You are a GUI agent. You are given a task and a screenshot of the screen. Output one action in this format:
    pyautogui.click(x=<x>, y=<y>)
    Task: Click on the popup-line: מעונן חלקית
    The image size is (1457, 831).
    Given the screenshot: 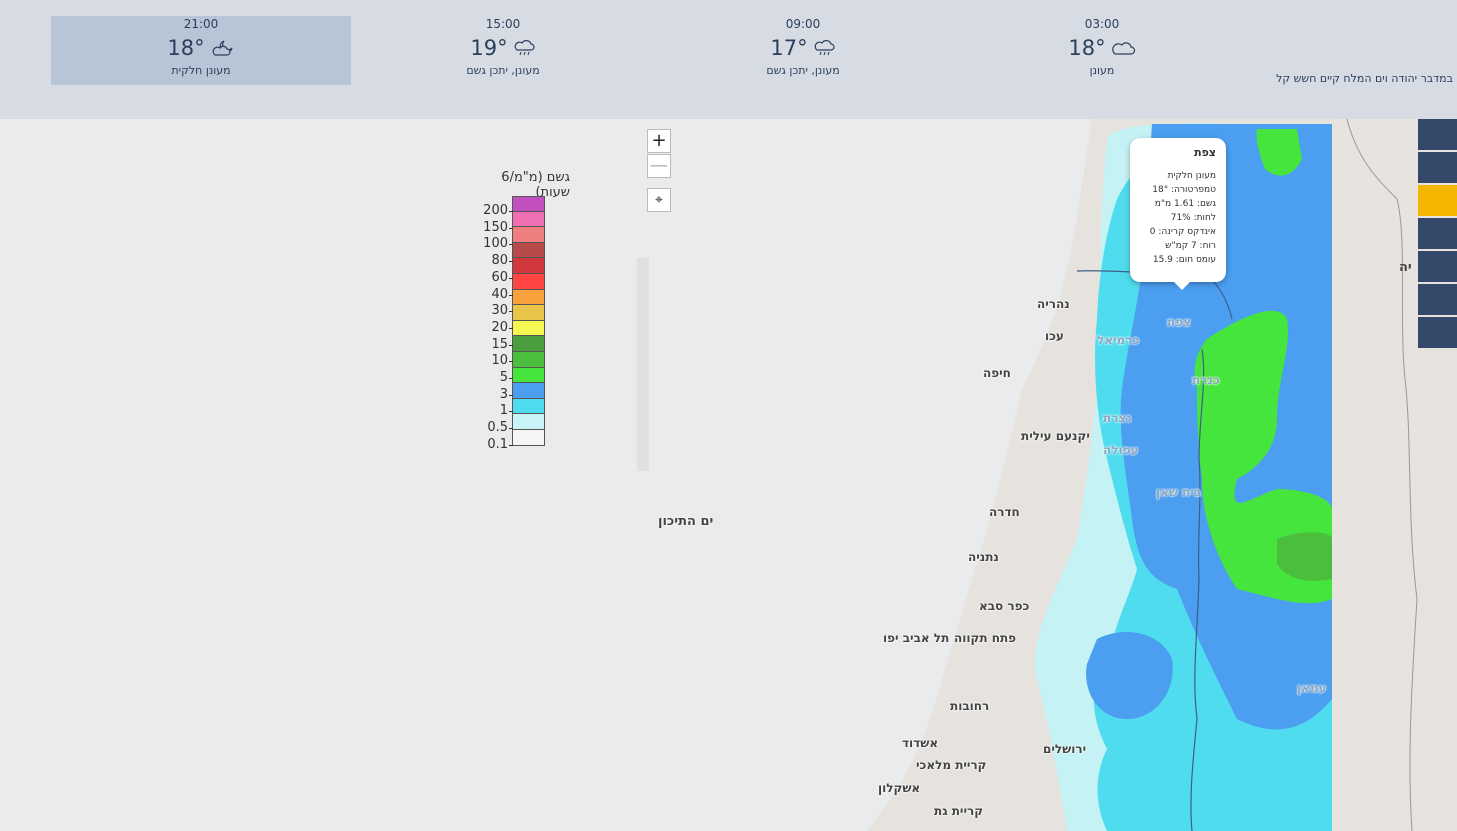 What is the action you would take?
    pyautogui.click(x=1191, y=176)
    